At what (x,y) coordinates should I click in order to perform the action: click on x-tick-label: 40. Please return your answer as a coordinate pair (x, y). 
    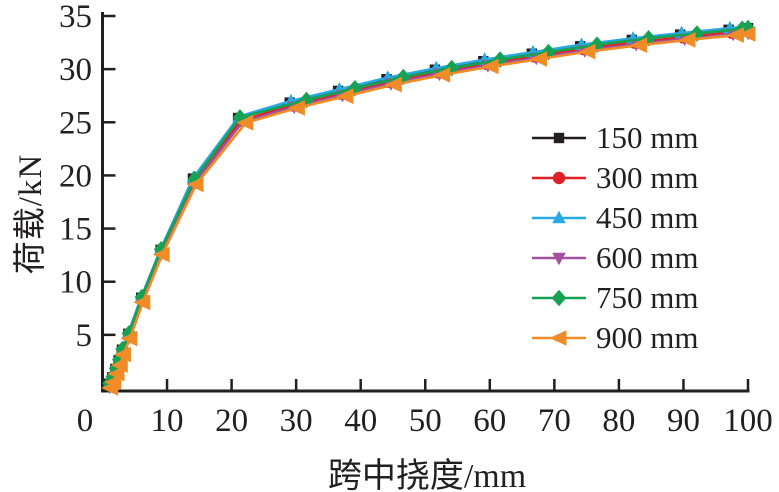
    Looking at the image, I should click on (360, 421).